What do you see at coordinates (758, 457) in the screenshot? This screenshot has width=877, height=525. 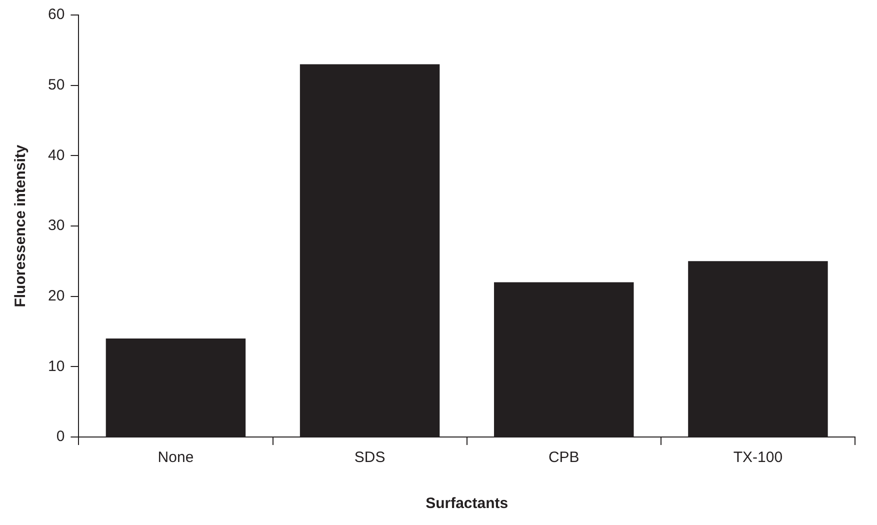 I see `x-tick-label: TX-100` at bounding box center [758, 457].